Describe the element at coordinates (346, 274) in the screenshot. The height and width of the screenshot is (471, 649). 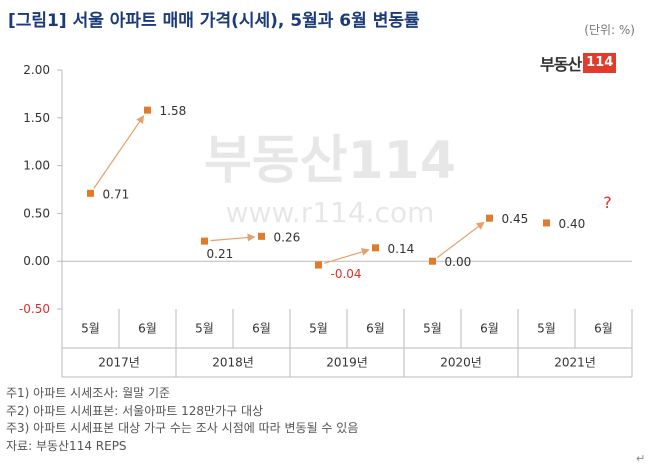
I see `data-label: -0.04` at that location.